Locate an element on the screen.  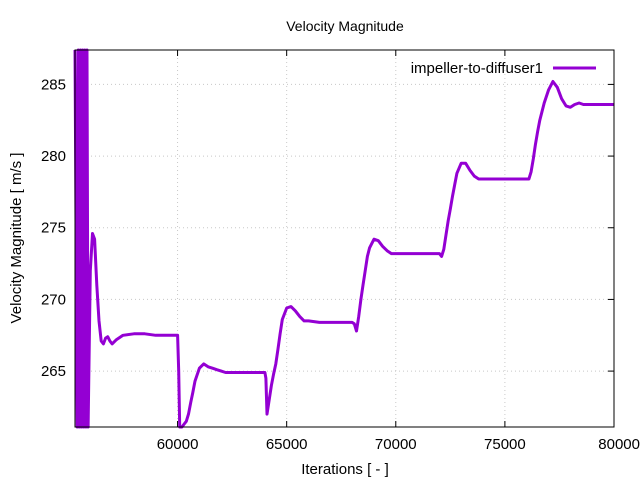
x-tick-label: 65000 is located at coordinates (287, 444).